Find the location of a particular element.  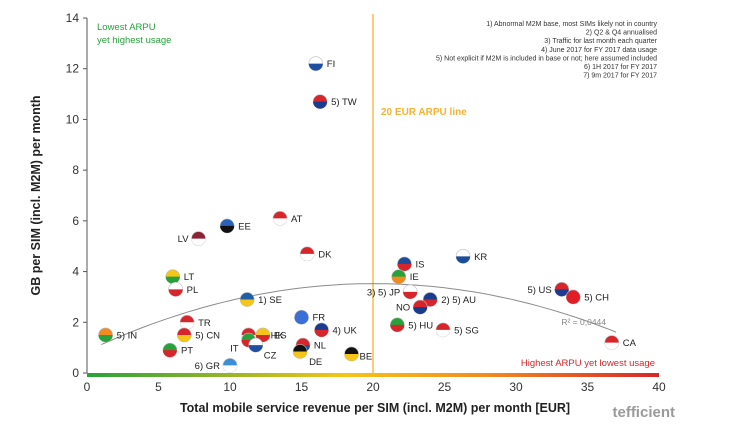

x-axis-ticks: 0 5 10 15 20 25 30 35 40 is located at coordinates (375, 387).